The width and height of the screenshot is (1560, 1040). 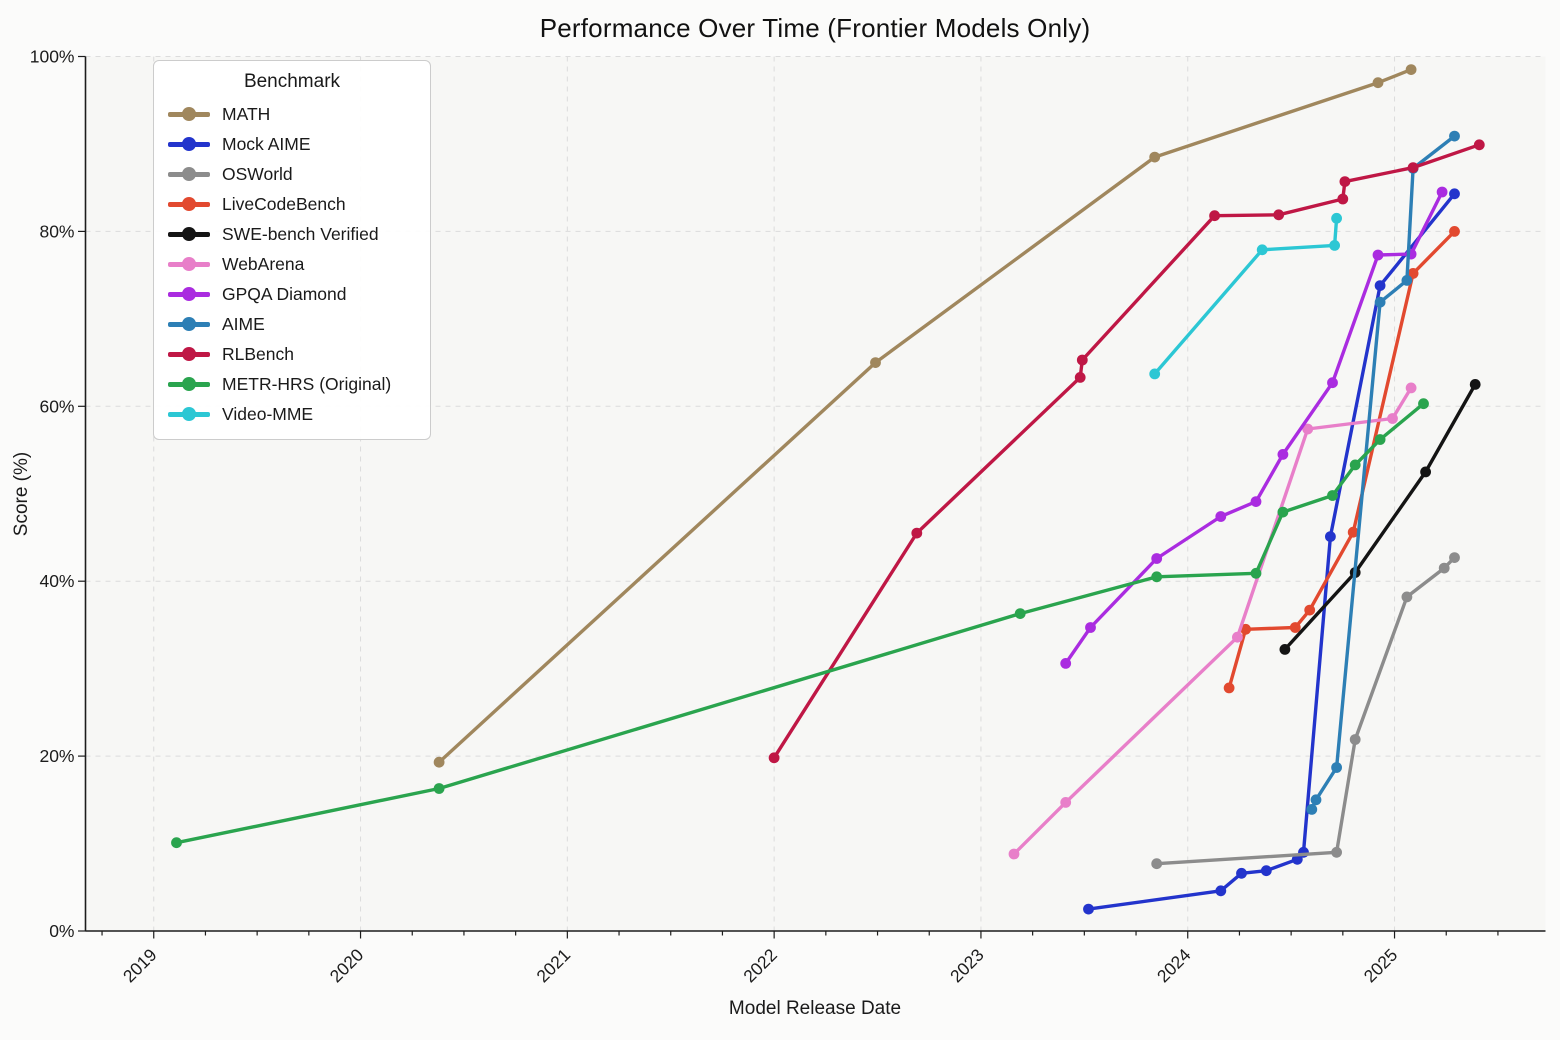 I want to click on x-tick-label: 2019, so click(x=140, y=966).